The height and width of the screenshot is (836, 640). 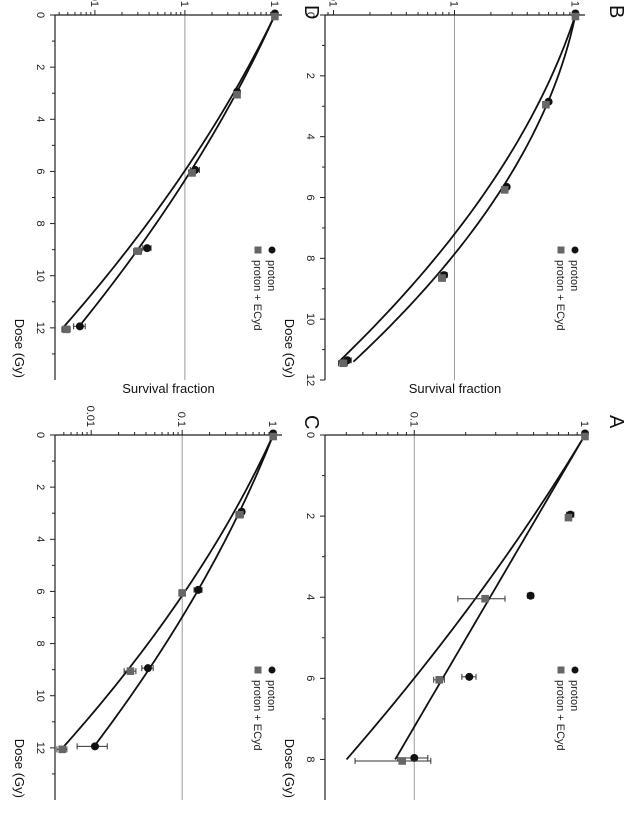 I want to click on panel-label-c: C, so click(x=311, y=422).